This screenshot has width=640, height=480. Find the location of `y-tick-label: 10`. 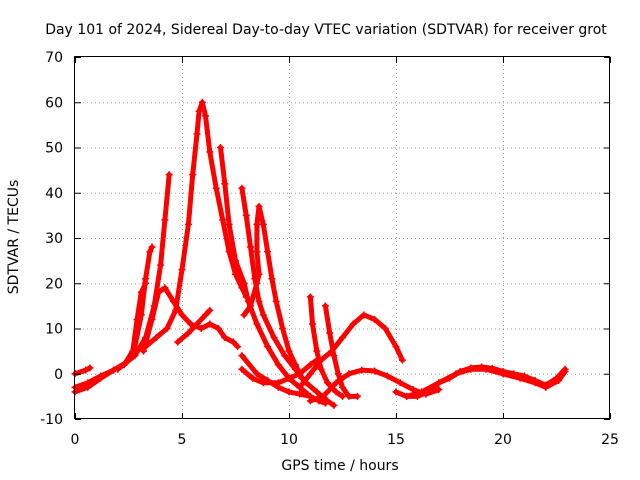

y-tick-label: 10 is located at coordinates (54, 330).